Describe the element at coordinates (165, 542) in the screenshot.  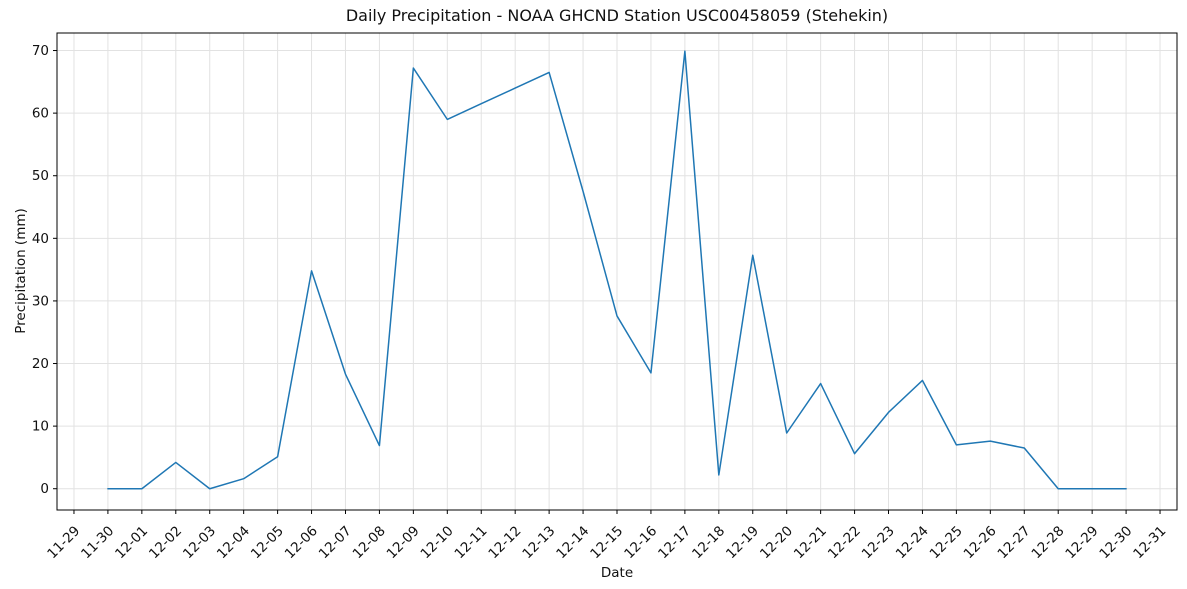
I see `x-tick-label: 12-02` at that location.